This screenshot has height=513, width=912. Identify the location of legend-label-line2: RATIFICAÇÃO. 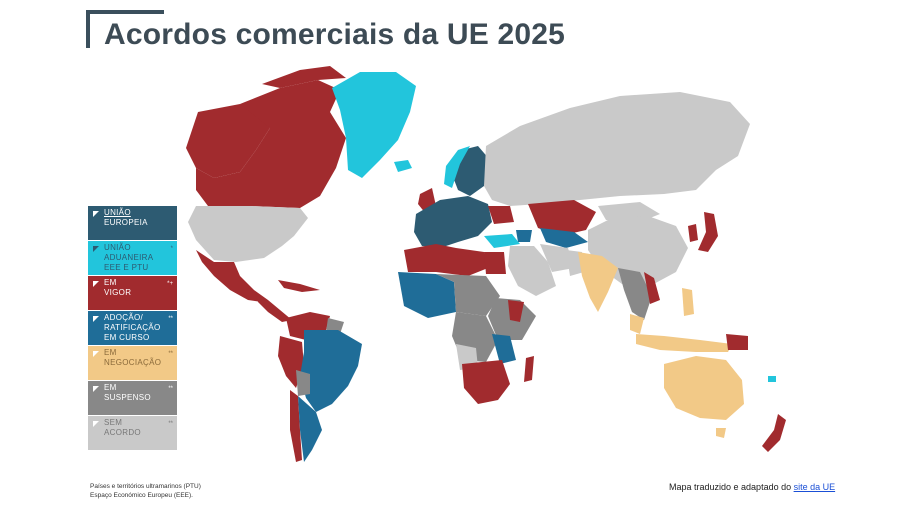
(132, 327).